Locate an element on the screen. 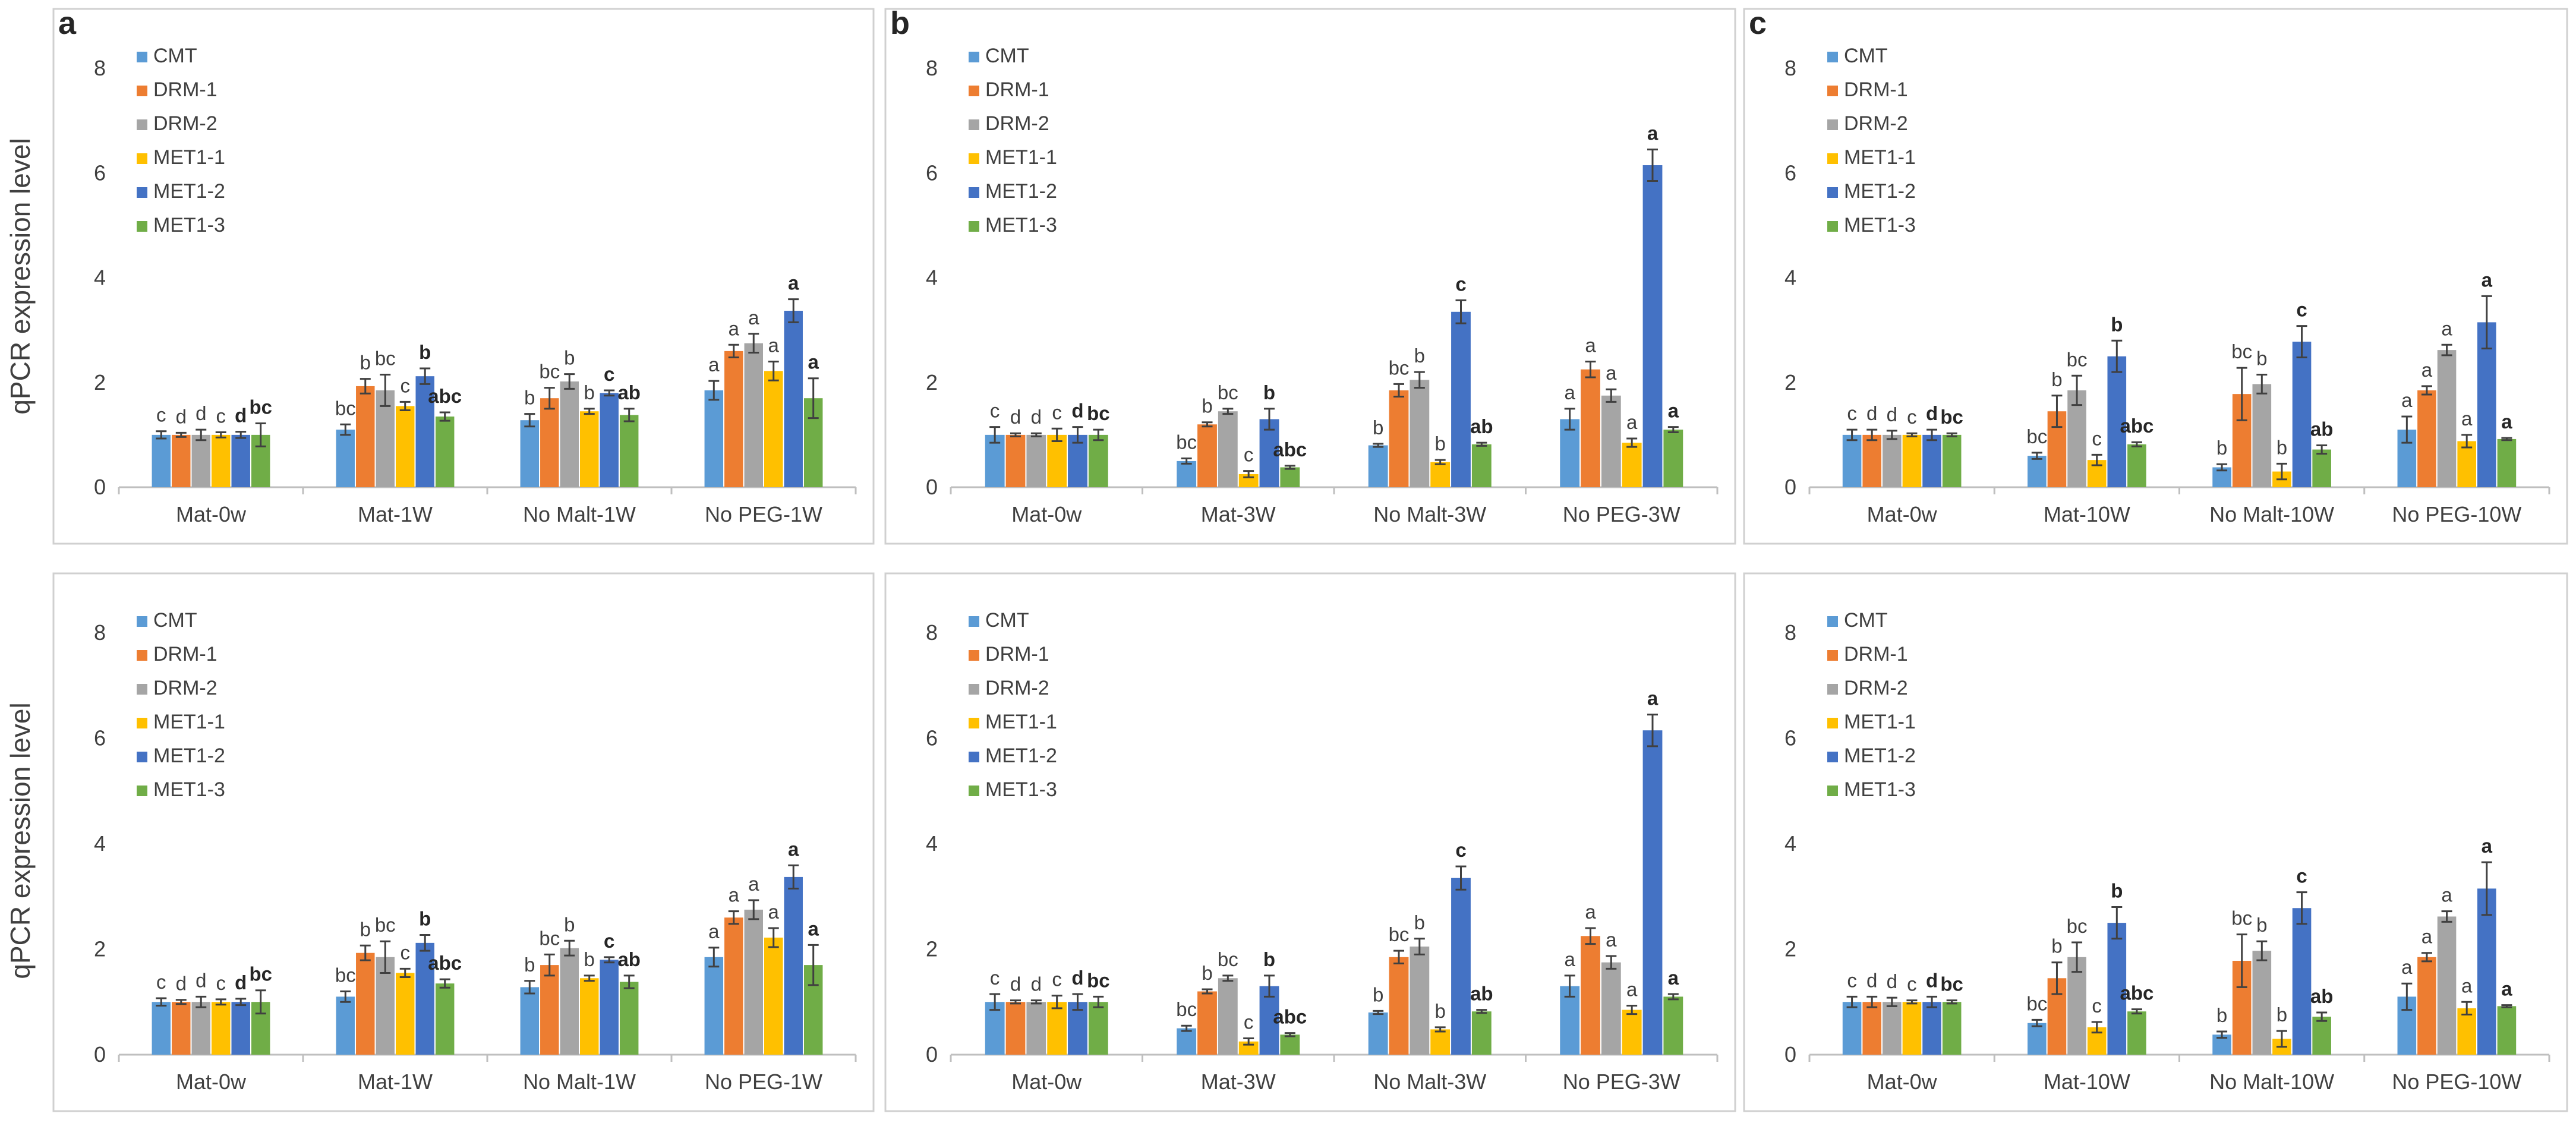 This screenshot has width=2576, height=1123. x-category-label: No Malt-1W is located at coordinates (580, 1082).